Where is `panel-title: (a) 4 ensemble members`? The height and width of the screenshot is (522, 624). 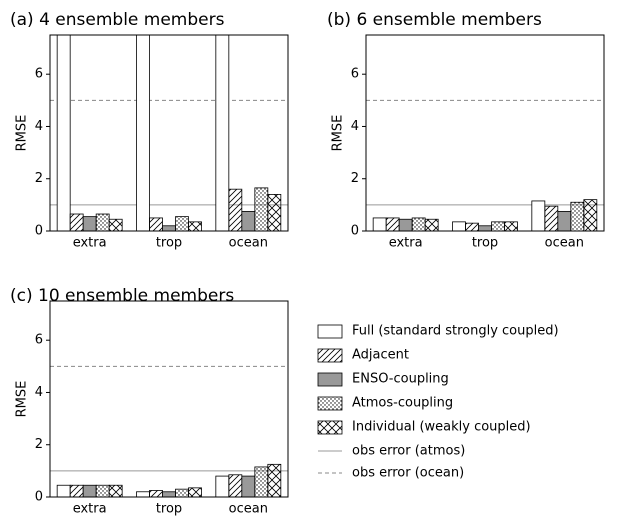 panel-title: (a) 4 ensemble members is located at coordinates (117, 20).